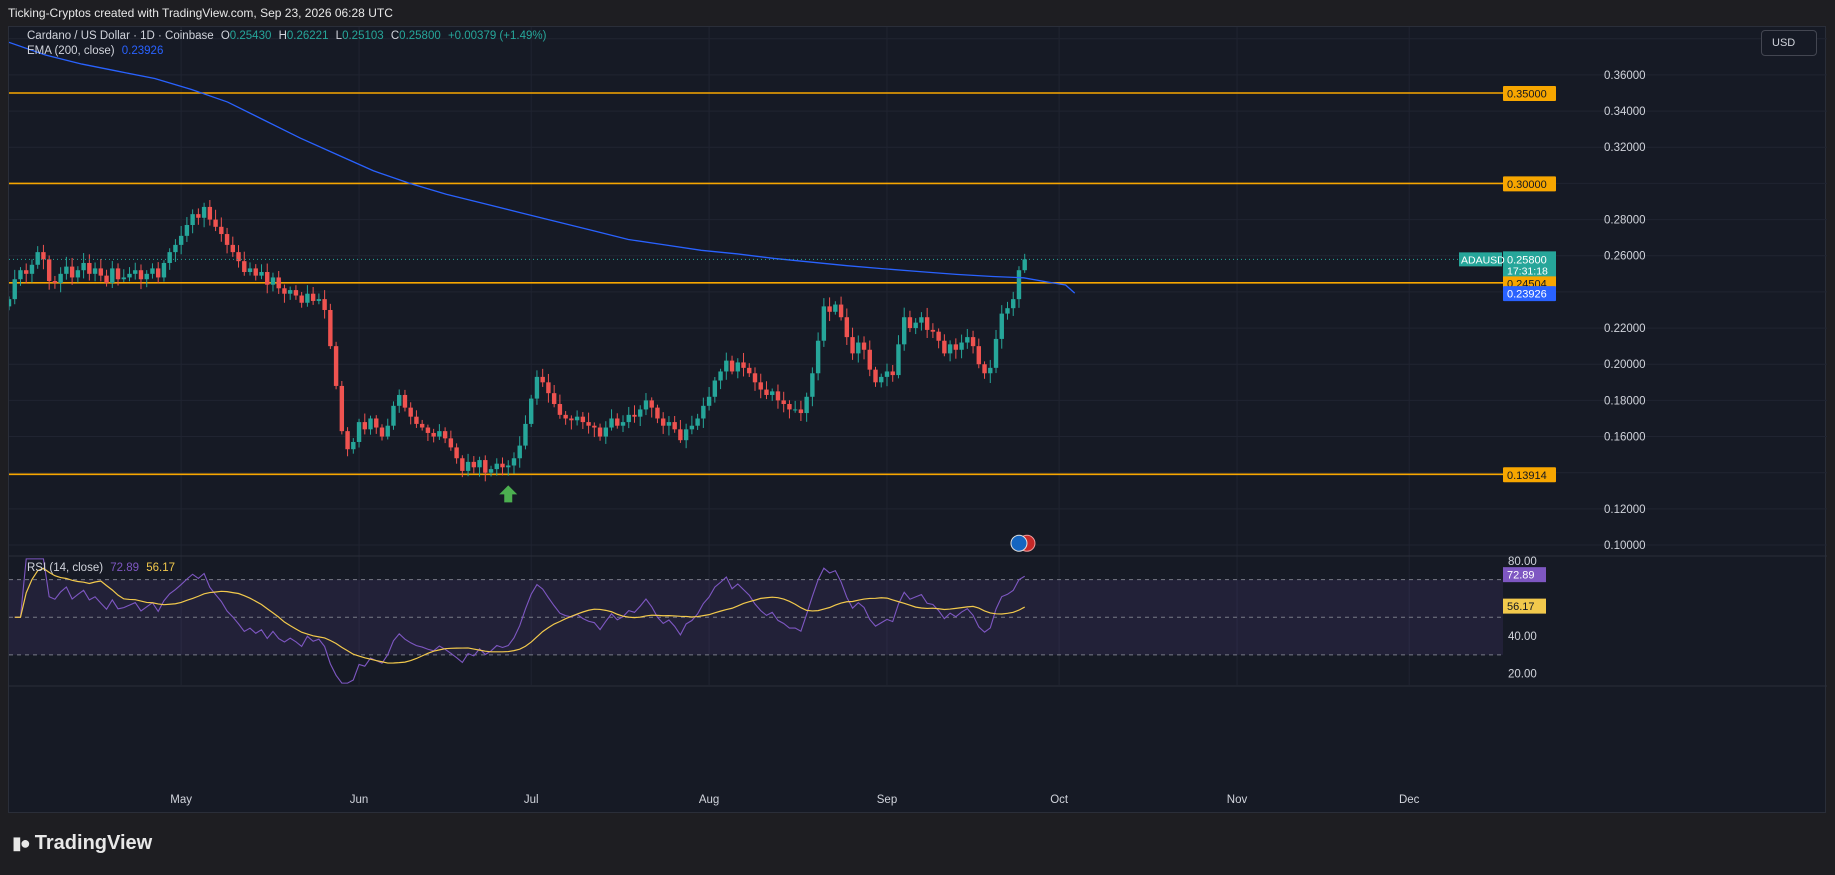  Describe the element at coordinates (1789, 43) in the screenshot. I see `currency-button: USD` at that location.